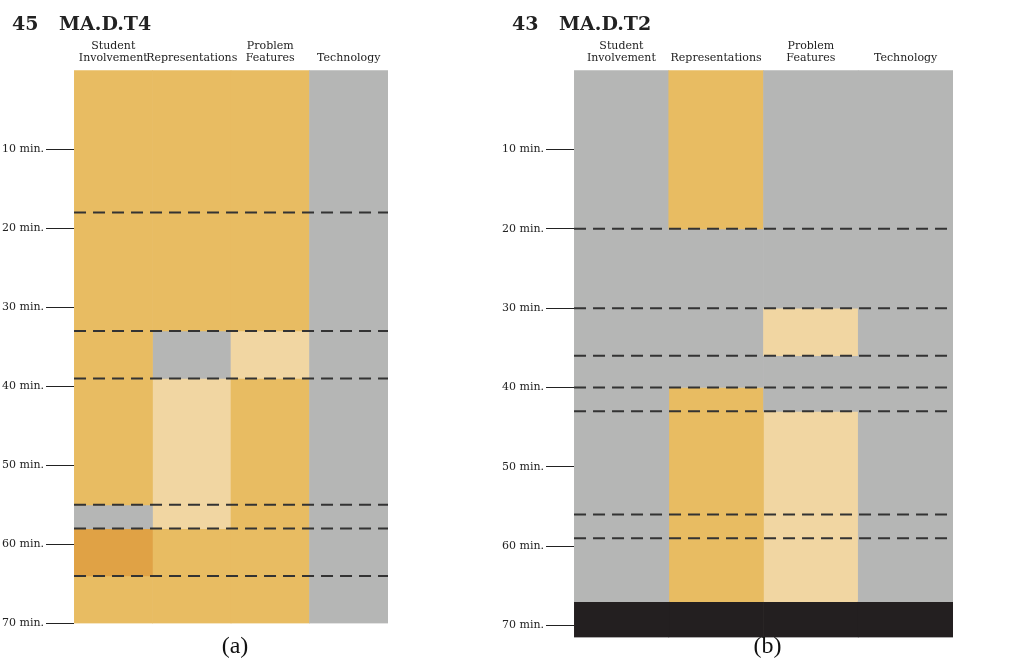  I want to click on chart-title: 45 MA.D.T4, so click(82, 23).